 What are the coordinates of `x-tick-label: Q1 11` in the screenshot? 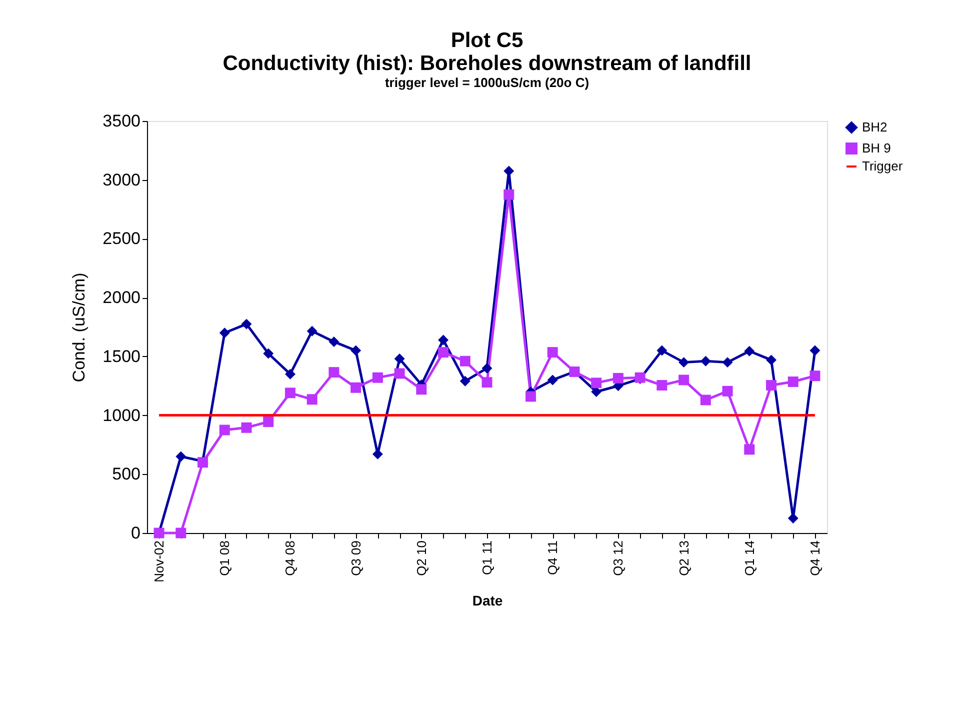 It's located at (487, 557).